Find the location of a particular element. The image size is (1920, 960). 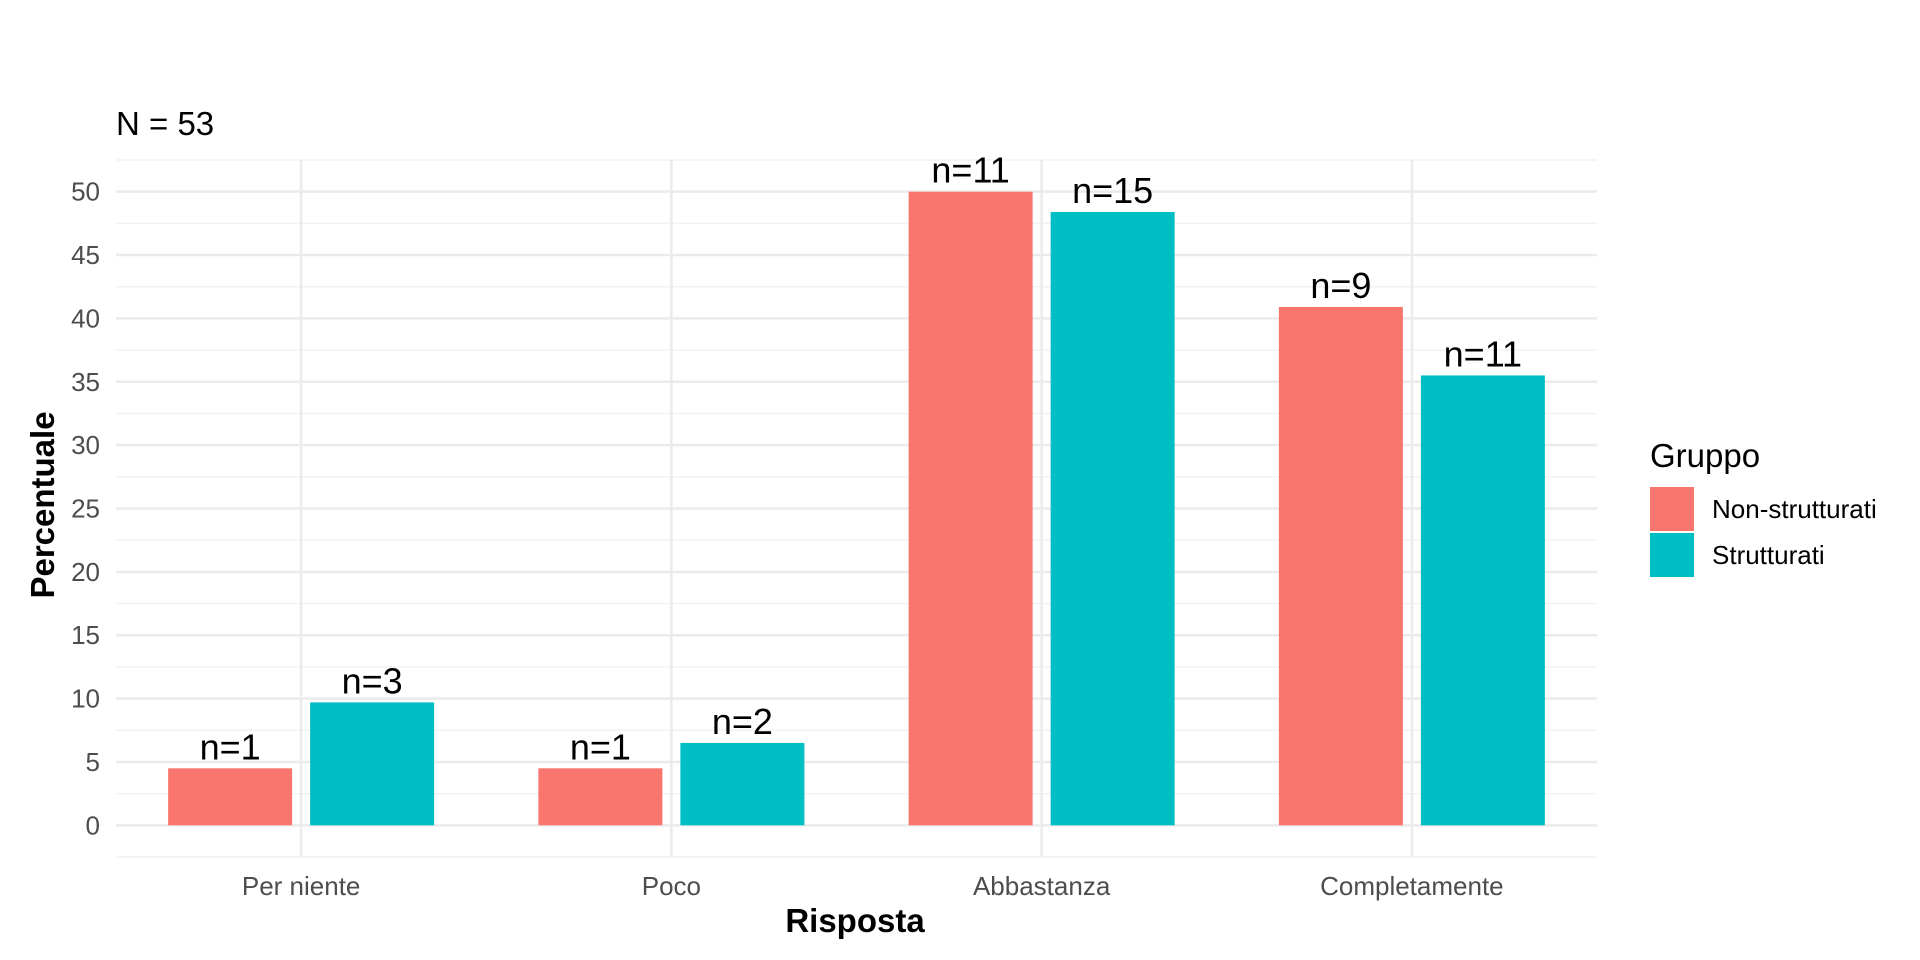

y-tick-label: 25 is located at coordinates (85, 509).